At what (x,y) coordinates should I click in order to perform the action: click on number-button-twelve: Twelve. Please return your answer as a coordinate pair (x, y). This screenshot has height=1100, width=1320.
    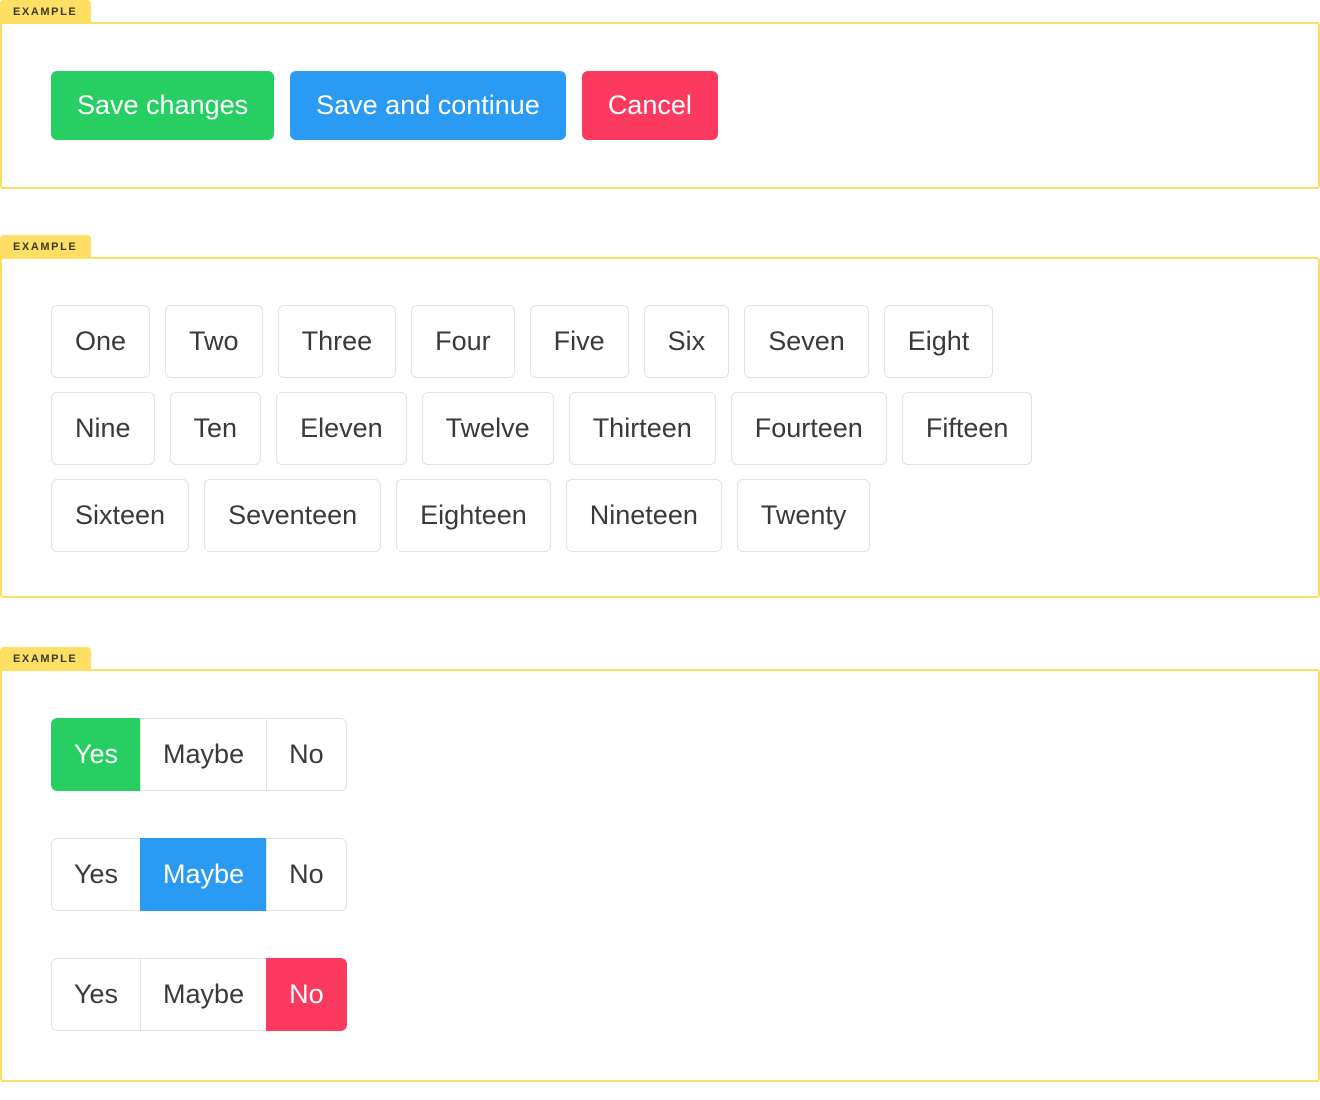
    Looking at the image, I should click on (487, 429).